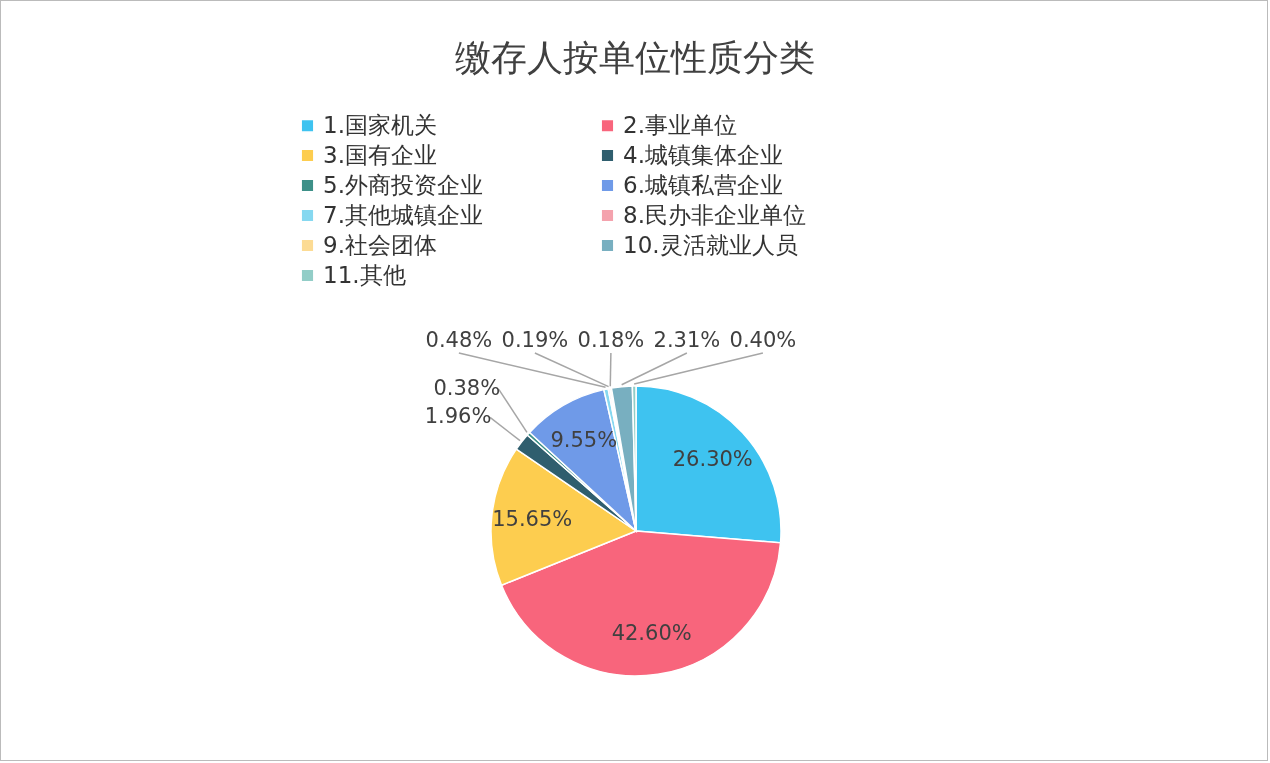  Describe the element at coordinates (703, 154) in the screenshot. I see `legend-label: 4.城镇集体企业` at that location.